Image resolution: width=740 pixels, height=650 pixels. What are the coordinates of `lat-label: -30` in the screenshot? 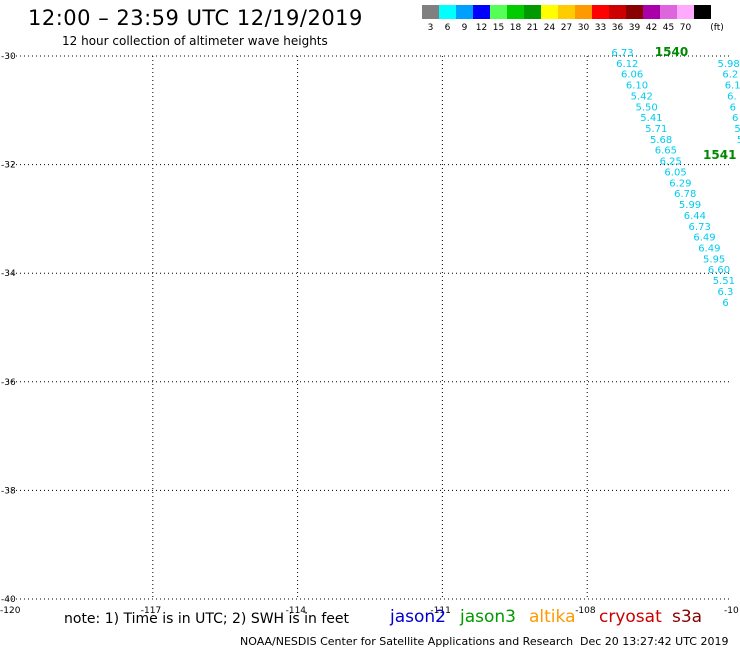 It's located at (8, 57).